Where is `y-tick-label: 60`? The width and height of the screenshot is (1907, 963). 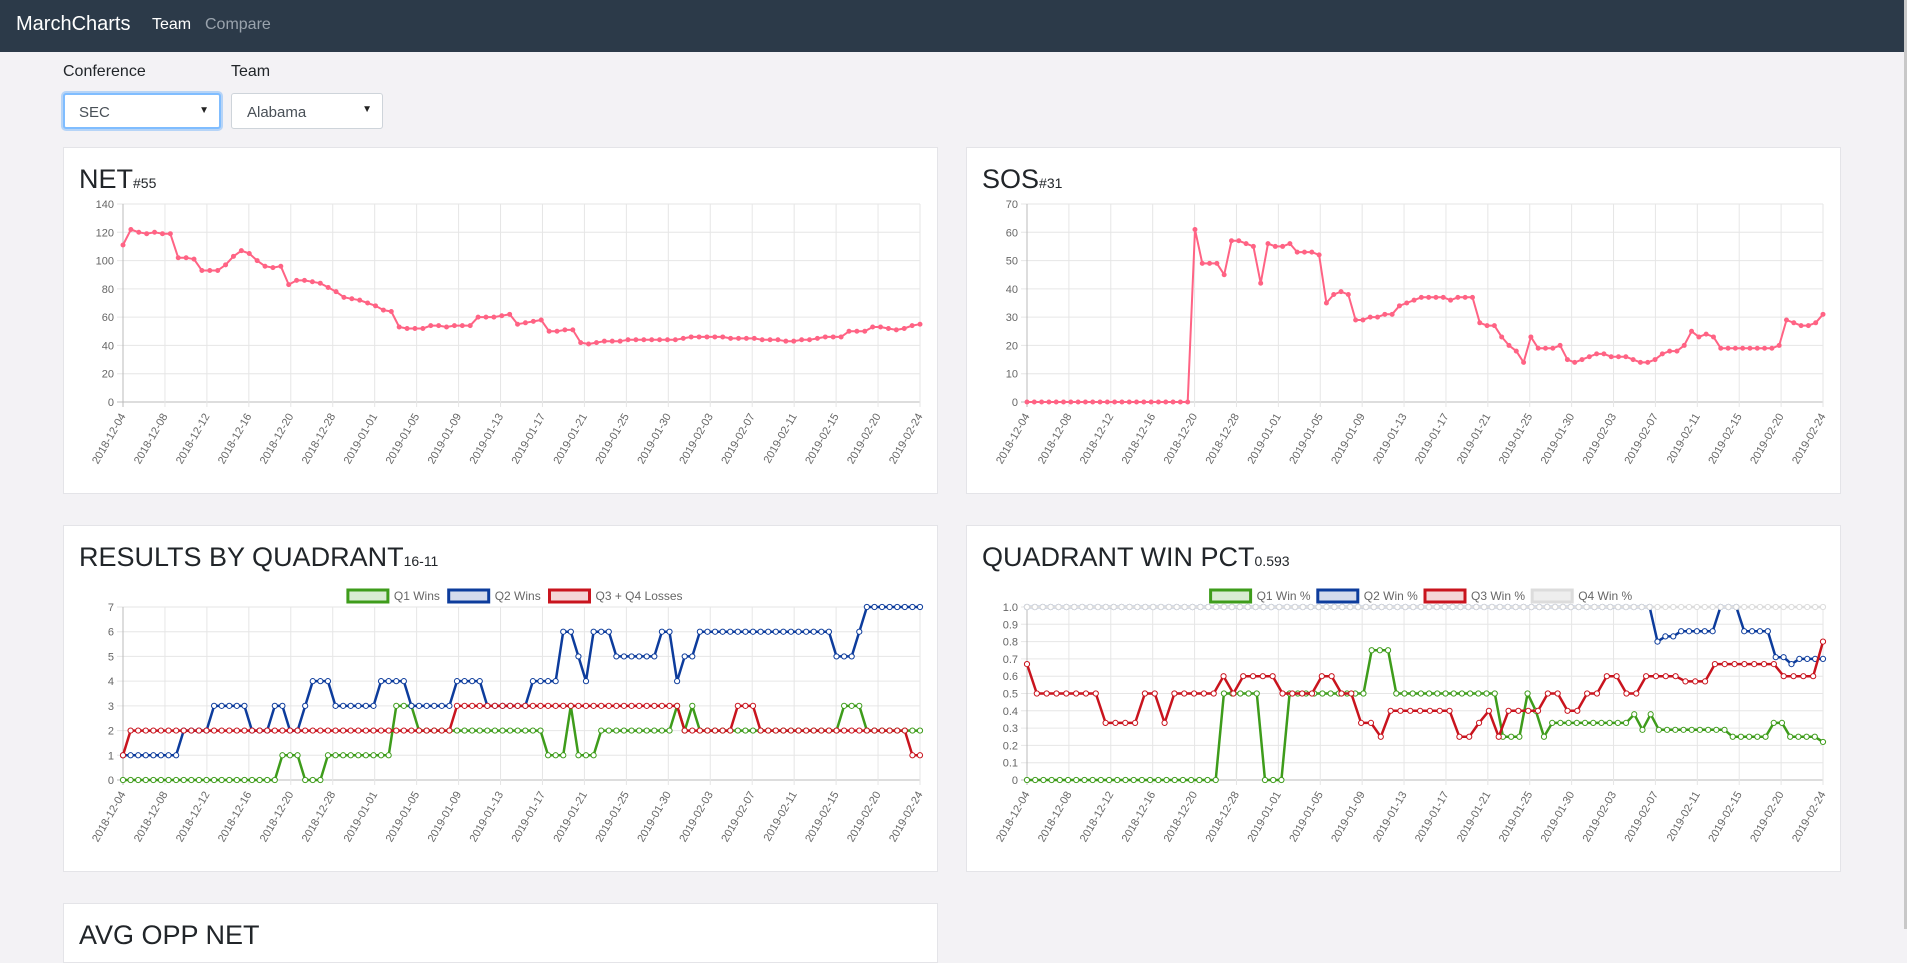 y-tick-label: 60 is located at coordinates (1012, 233).